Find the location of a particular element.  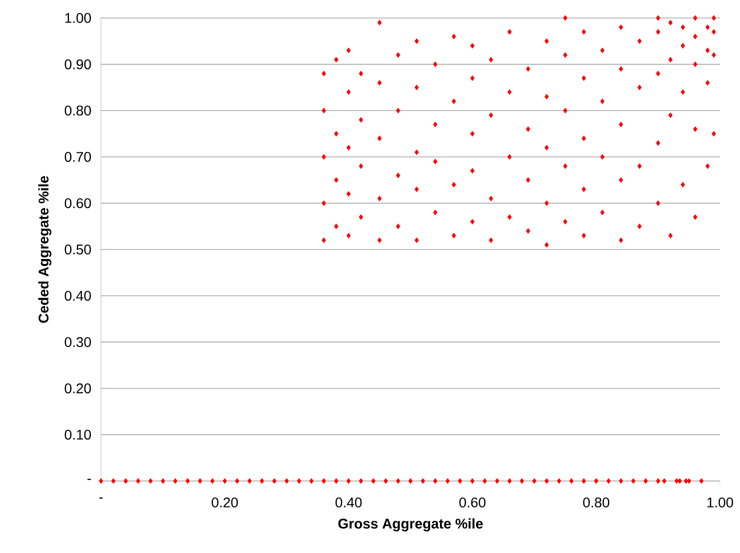

x-tick-label: 0.20 is located at coordinates (225, 503).